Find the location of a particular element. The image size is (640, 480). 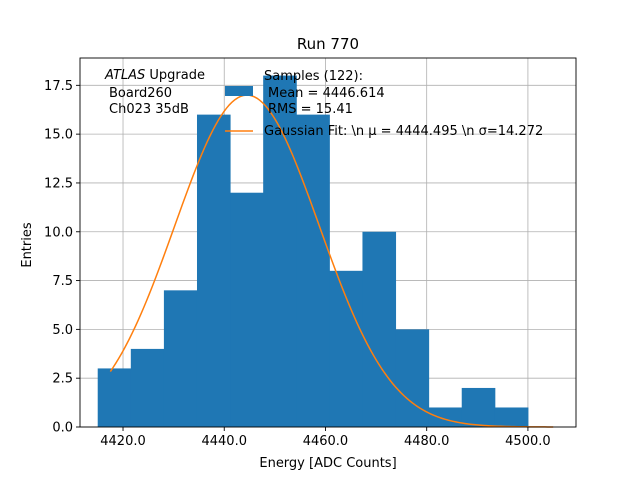

board-label: Board260 is located at coordinates (140, 93).